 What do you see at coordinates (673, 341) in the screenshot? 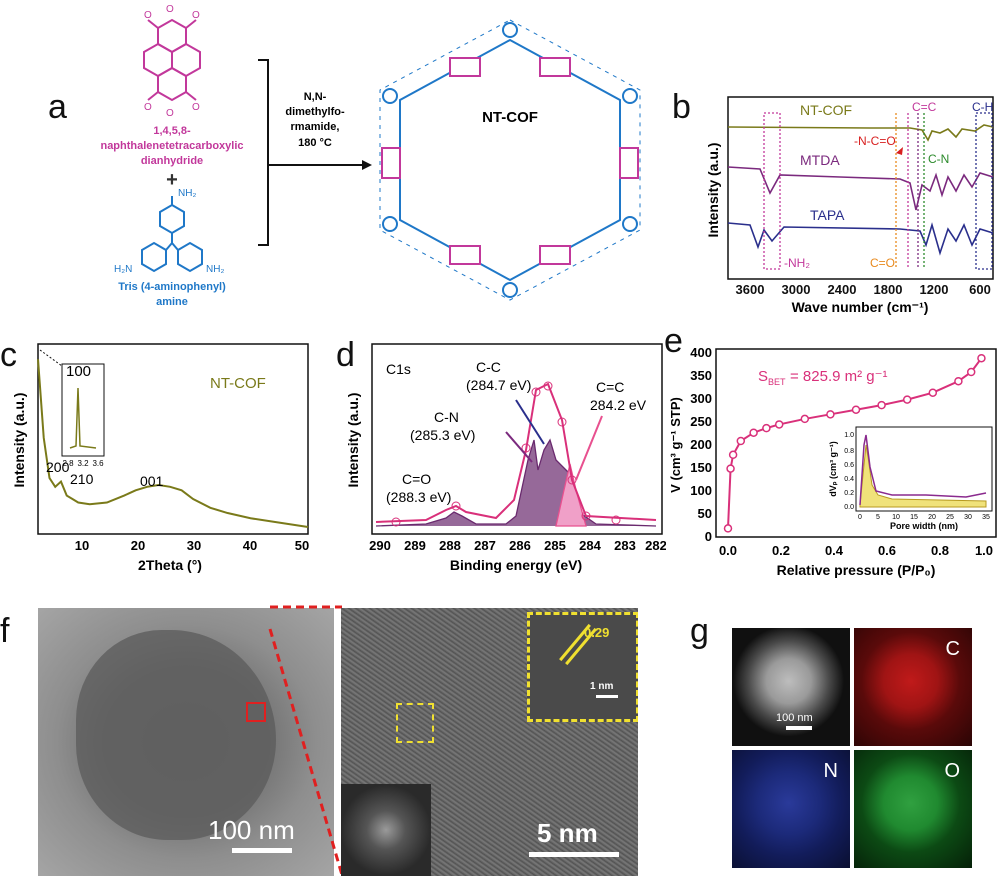
I see `panel-label-e: e` at bounding box center [673, 341].